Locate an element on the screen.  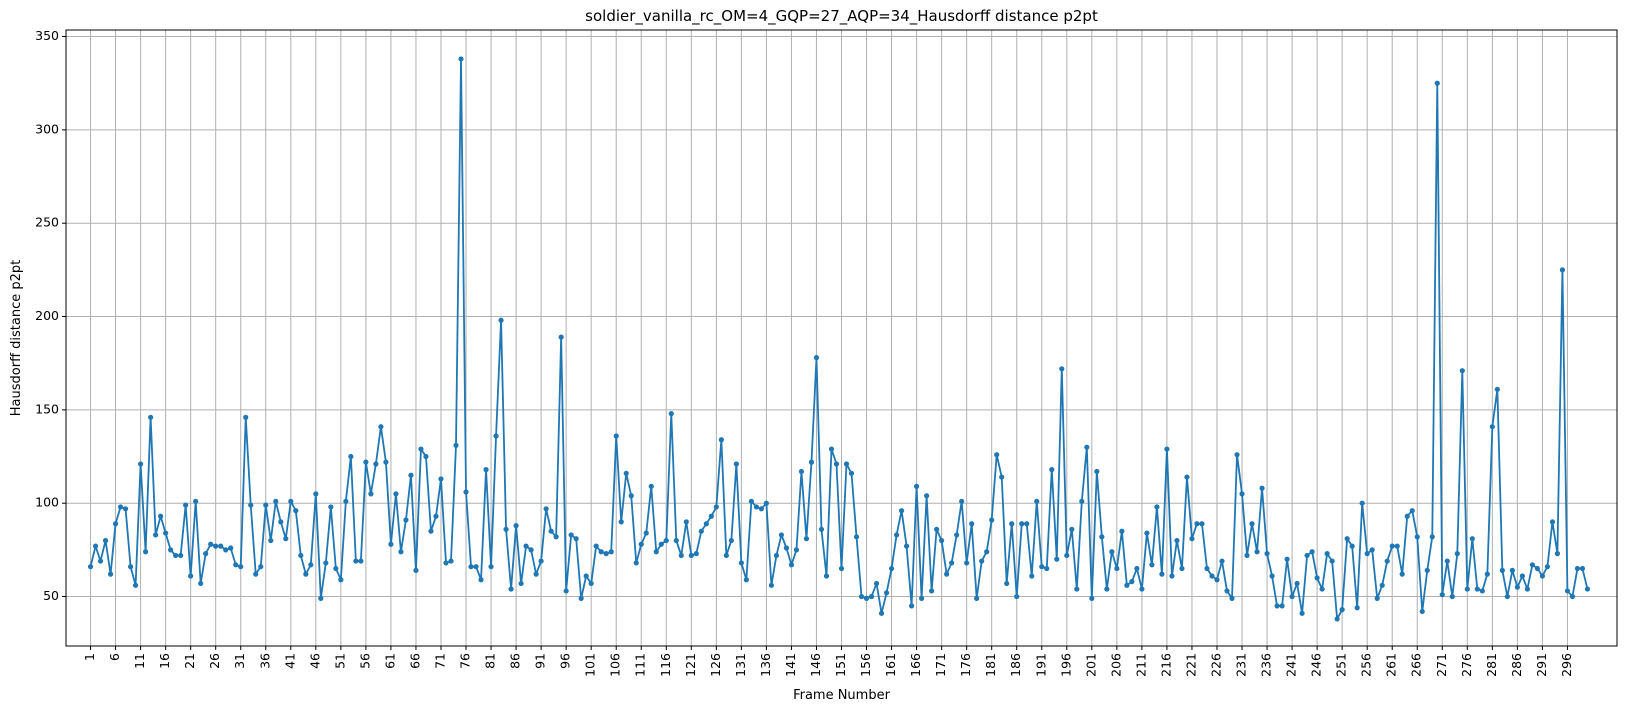
x-tick-label: 136 is located at coordinates (765, 665).